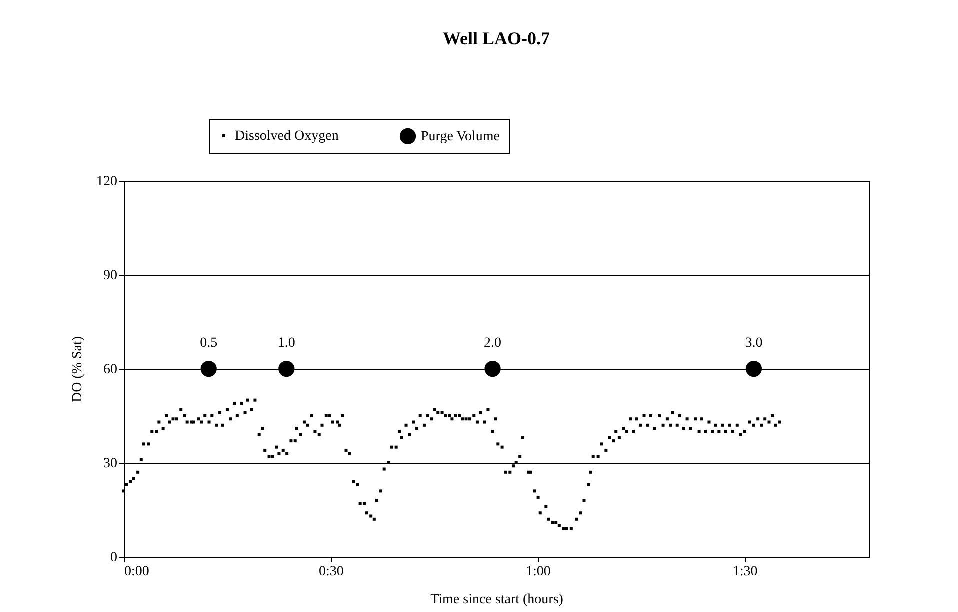 The height and width of the screenshot is (612, 958). Describe the element at coordinates (111, 276) in the screenshot. I see `y-tick-label: 90` at that location.